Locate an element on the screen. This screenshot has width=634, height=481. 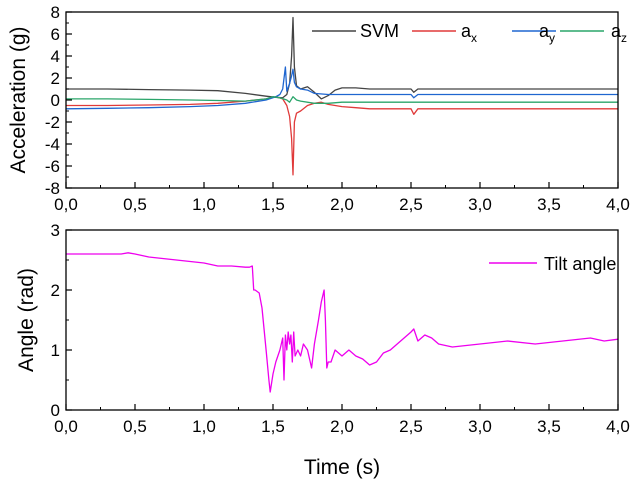
series-line-a-z is located at coordinates (342, 100).